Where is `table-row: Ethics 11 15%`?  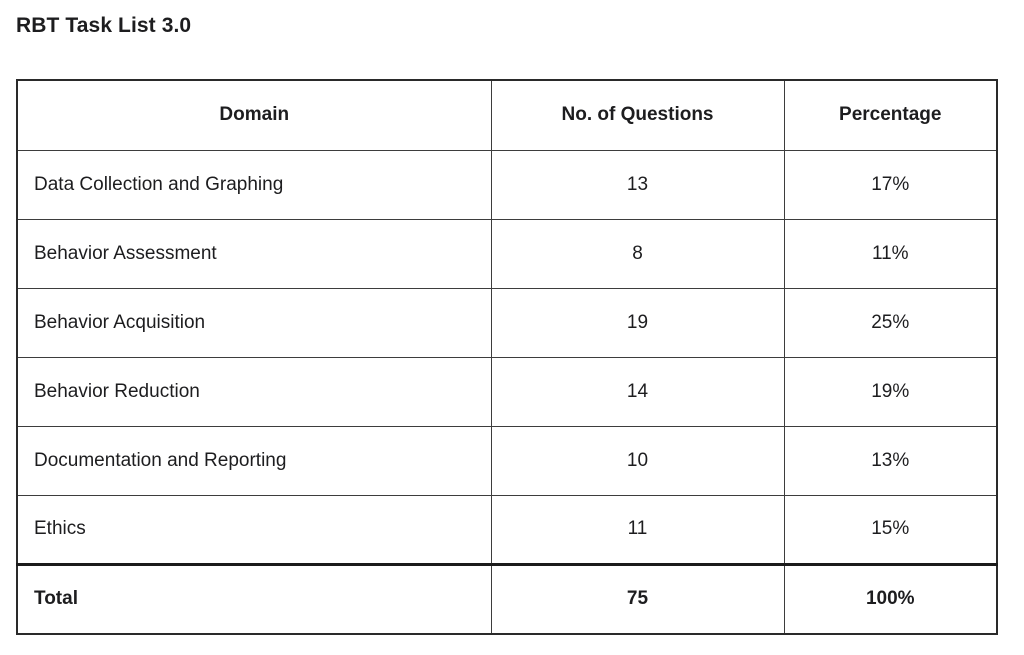 table-row: Ethics 11 15% is located at coordinates (507, 529).